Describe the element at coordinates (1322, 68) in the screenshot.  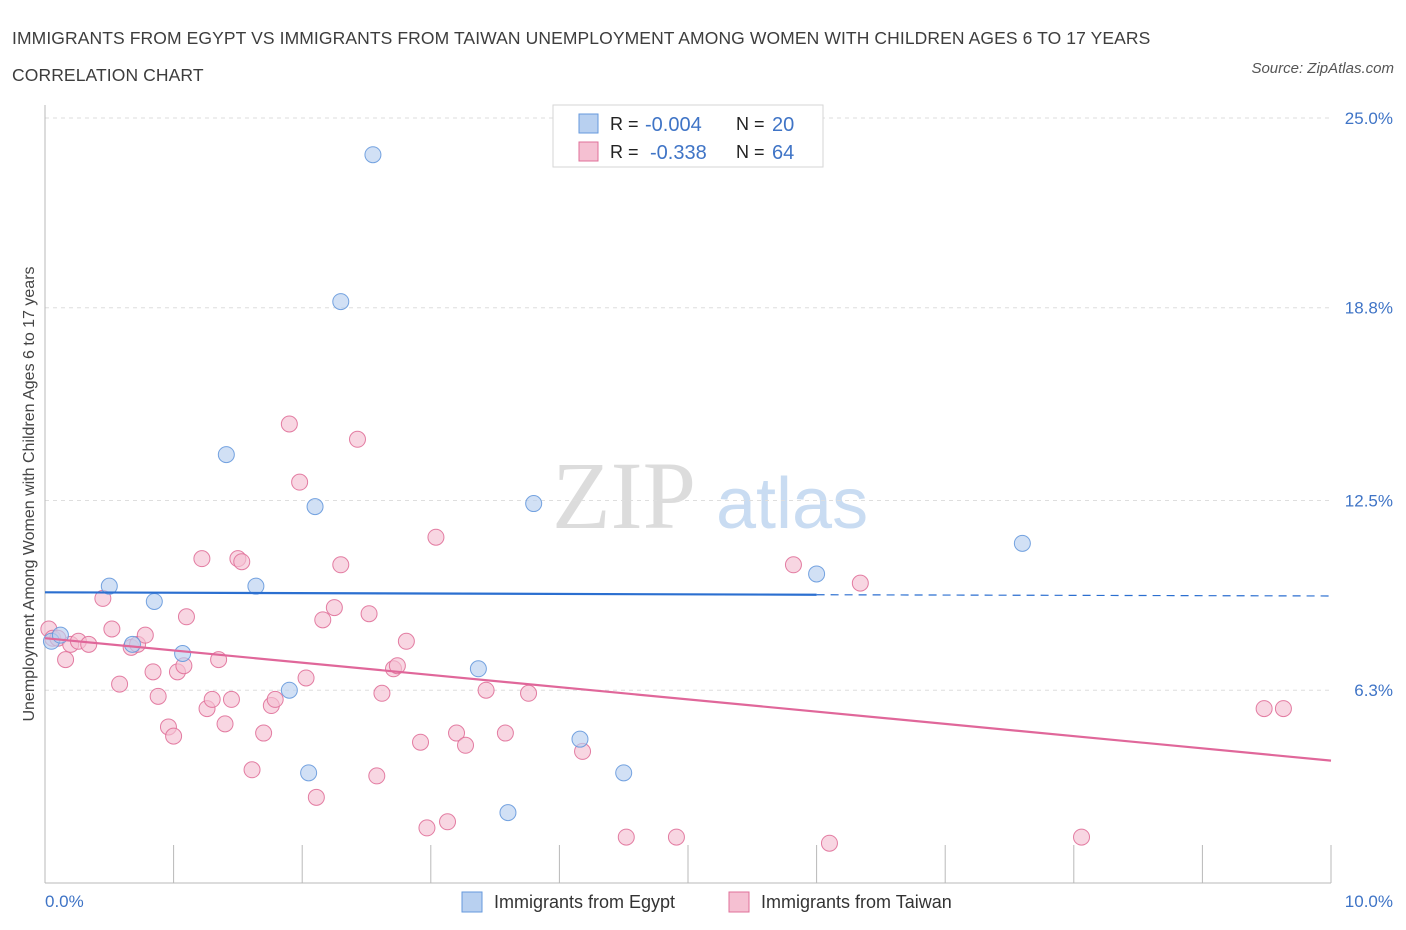
I see `source-label: Source: ZipAtlas.com` at that location.